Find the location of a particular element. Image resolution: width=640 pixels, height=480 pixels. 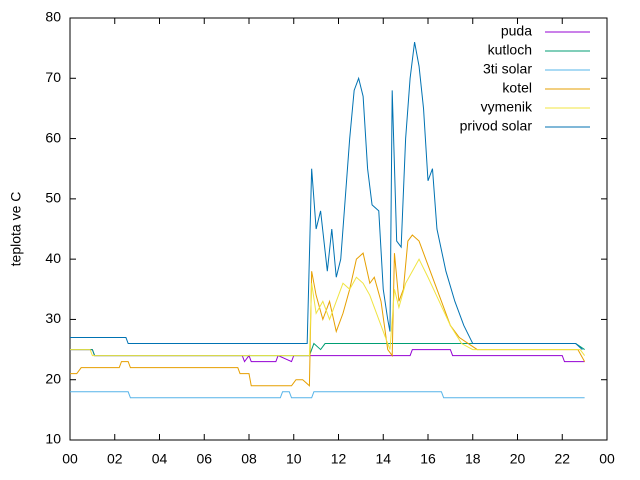

x-tick-label: 02 is located at coordinates (115, 459).